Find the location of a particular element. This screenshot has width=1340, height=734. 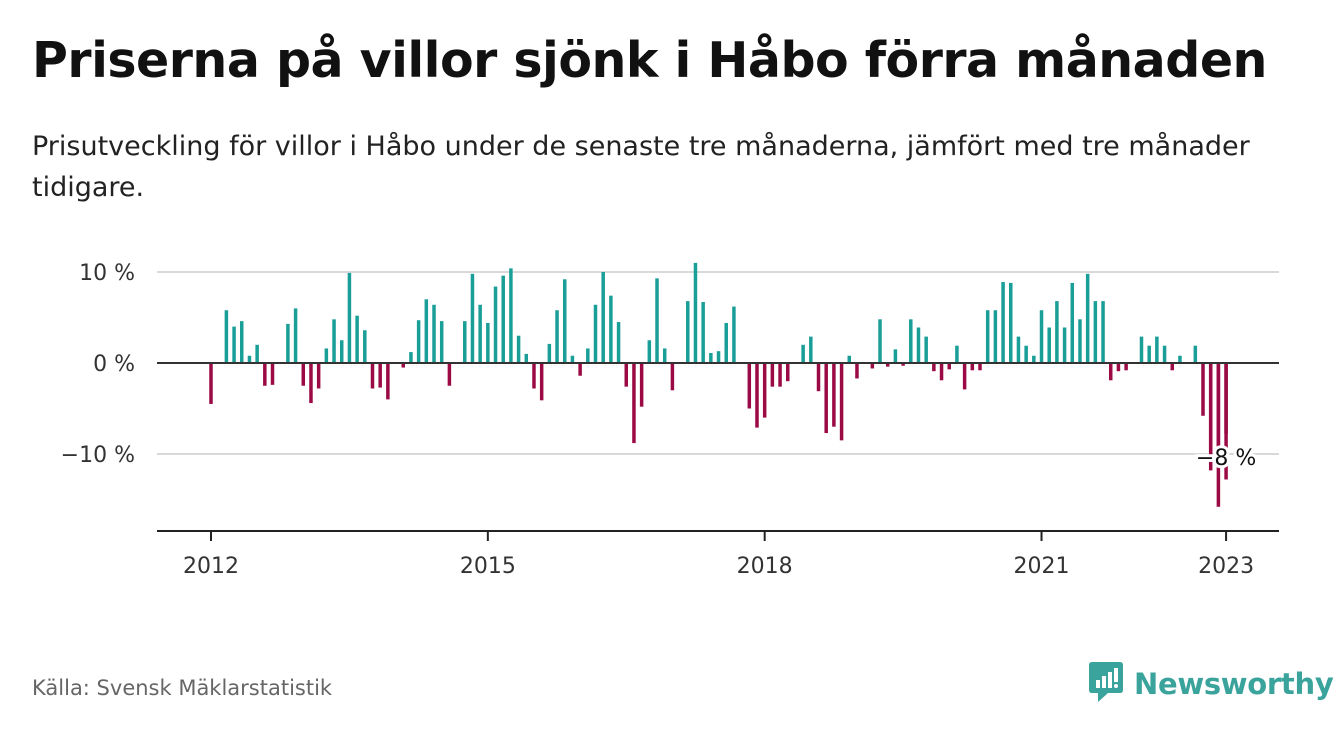

brand-logo: Newsworthy is located at coordinates (1211, 684).